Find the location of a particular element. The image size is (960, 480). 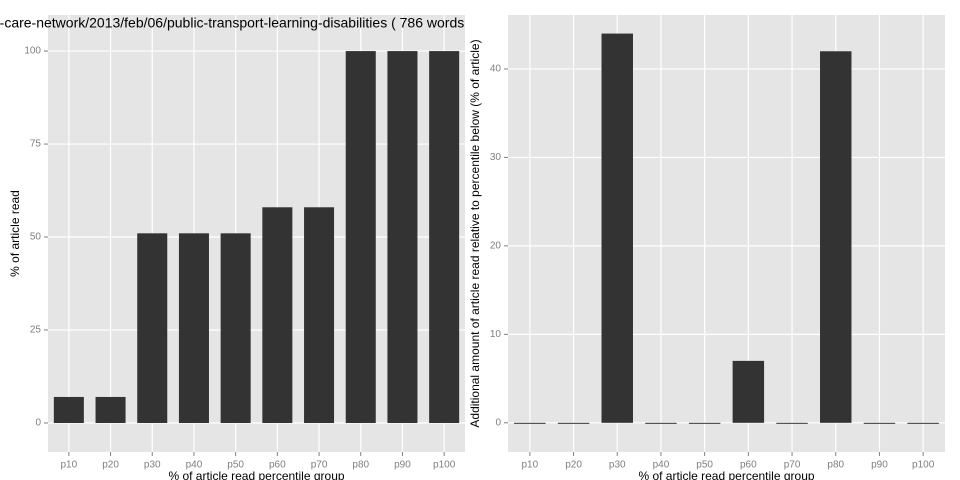

y-tick-label: 25 is located at coordinates (36, 330).